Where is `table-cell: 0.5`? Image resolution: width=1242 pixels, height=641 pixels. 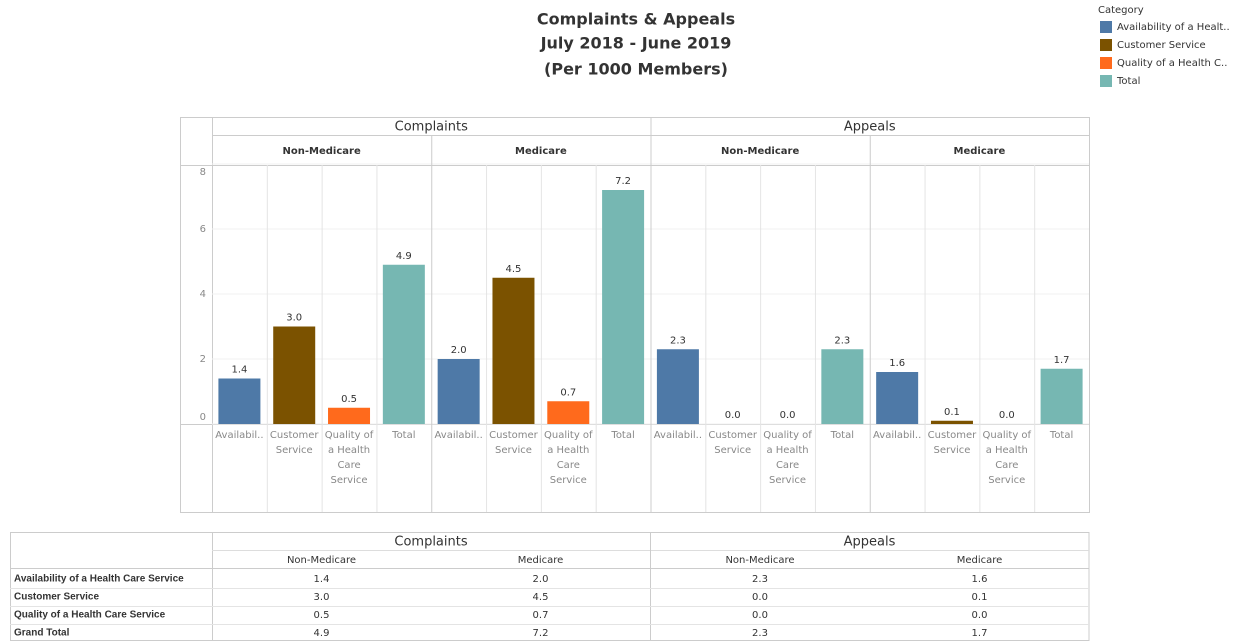 table-cell: 0.5 is located at coordinates (322, 615).